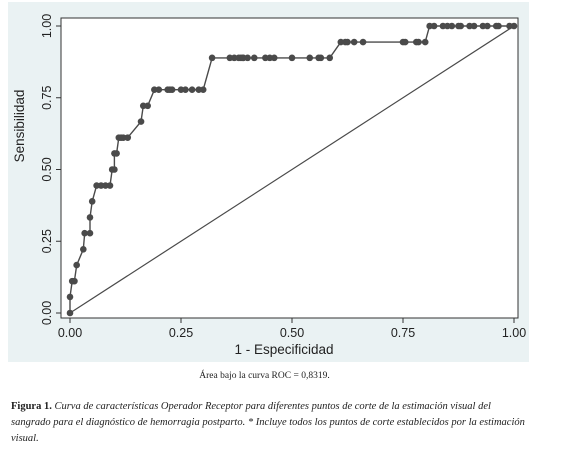 The height and width of the screenshot is (451, 579). Describe the element at coordinates (264, 376) in the screenshot. I see `auc-note: Área bajo la curva ROC = 0,8319.` at that location.